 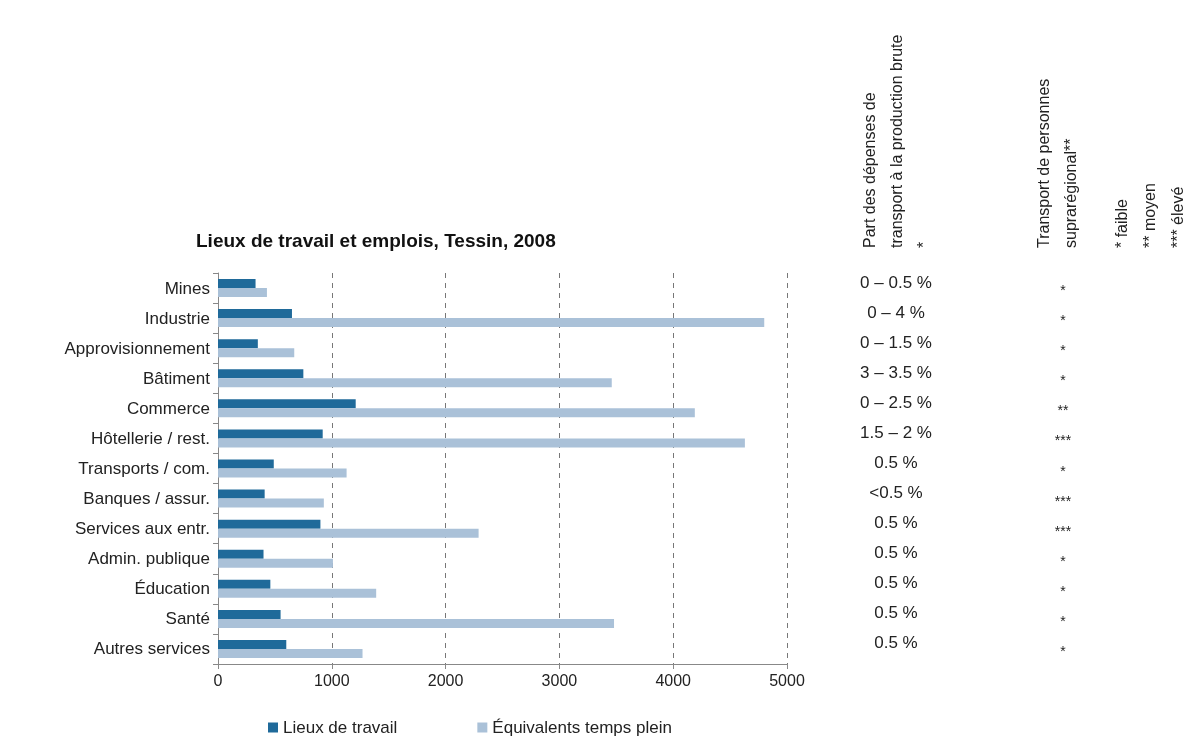 What do you see at coordinates (187, 288) in the screenshot?
I see `y-tick-label: Mines` at bounding box center [187, 288].